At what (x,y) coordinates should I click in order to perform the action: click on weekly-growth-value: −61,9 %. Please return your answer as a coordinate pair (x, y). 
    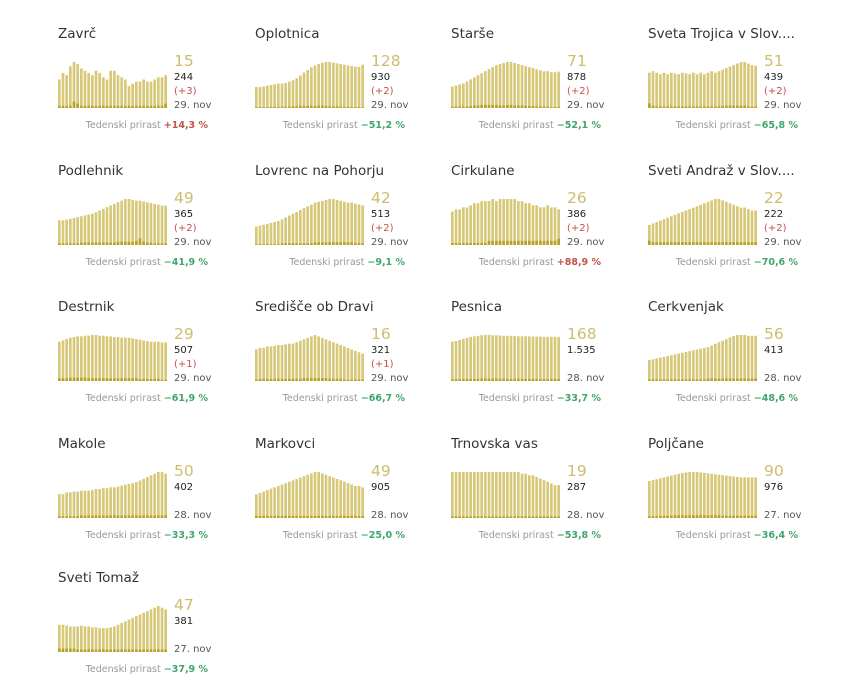
    Looking at the image, I should click on (185, 398).